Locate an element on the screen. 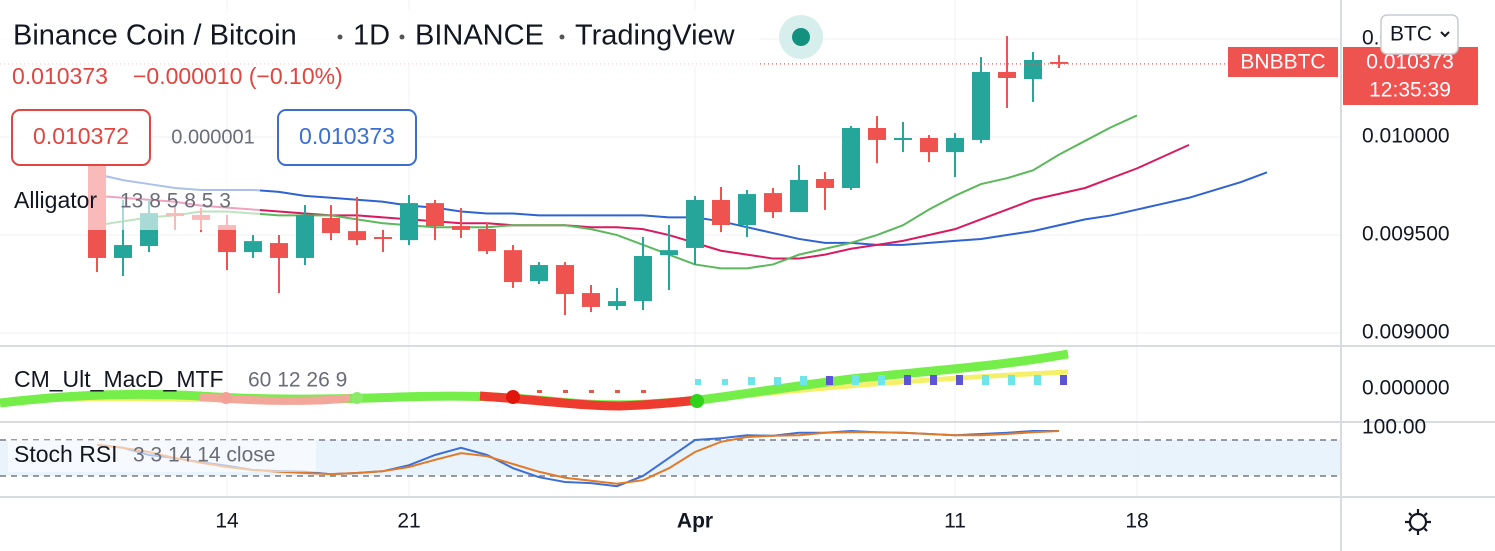  exchange: BINANCE is located at coordinates (479, 36).